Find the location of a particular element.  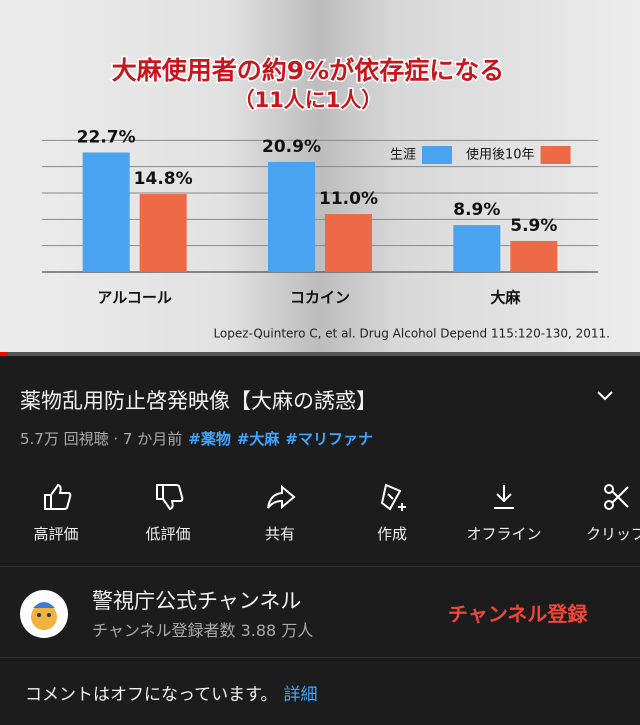

action-button: 作成 is located at coordinates (392, 515).